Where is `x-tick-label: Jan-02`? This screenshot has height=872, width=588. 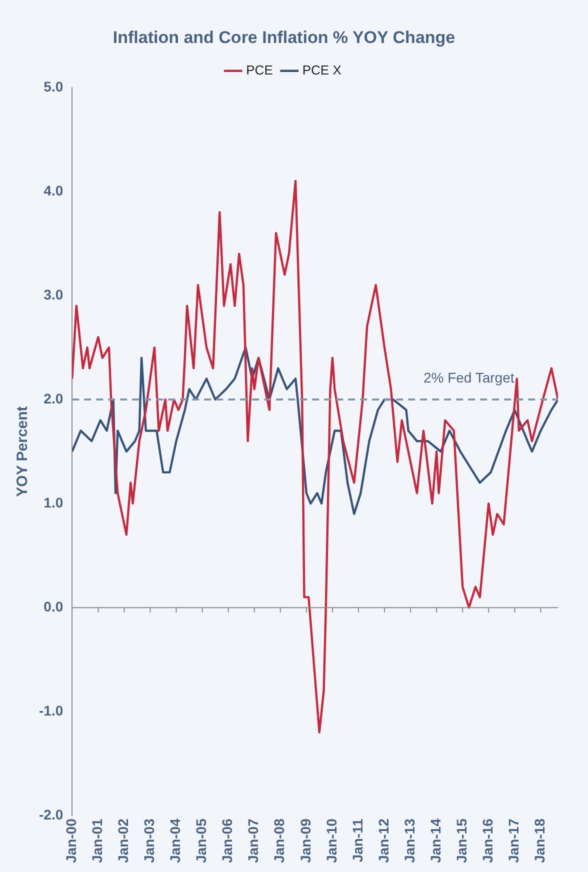 x-tick-label: Jan-02 is located at coordinates (123, 840).